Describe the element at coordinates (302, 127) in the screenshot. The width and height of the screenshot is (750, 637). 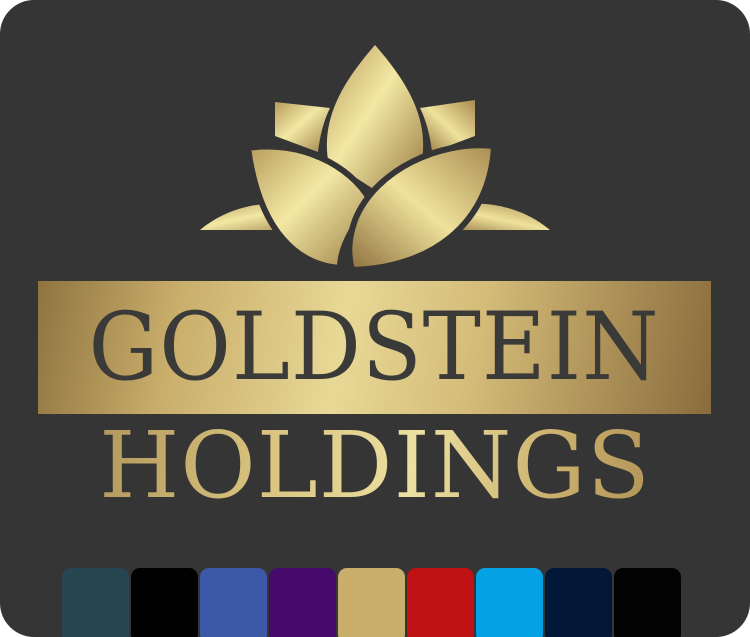
I see `petal-back-left` at that location.